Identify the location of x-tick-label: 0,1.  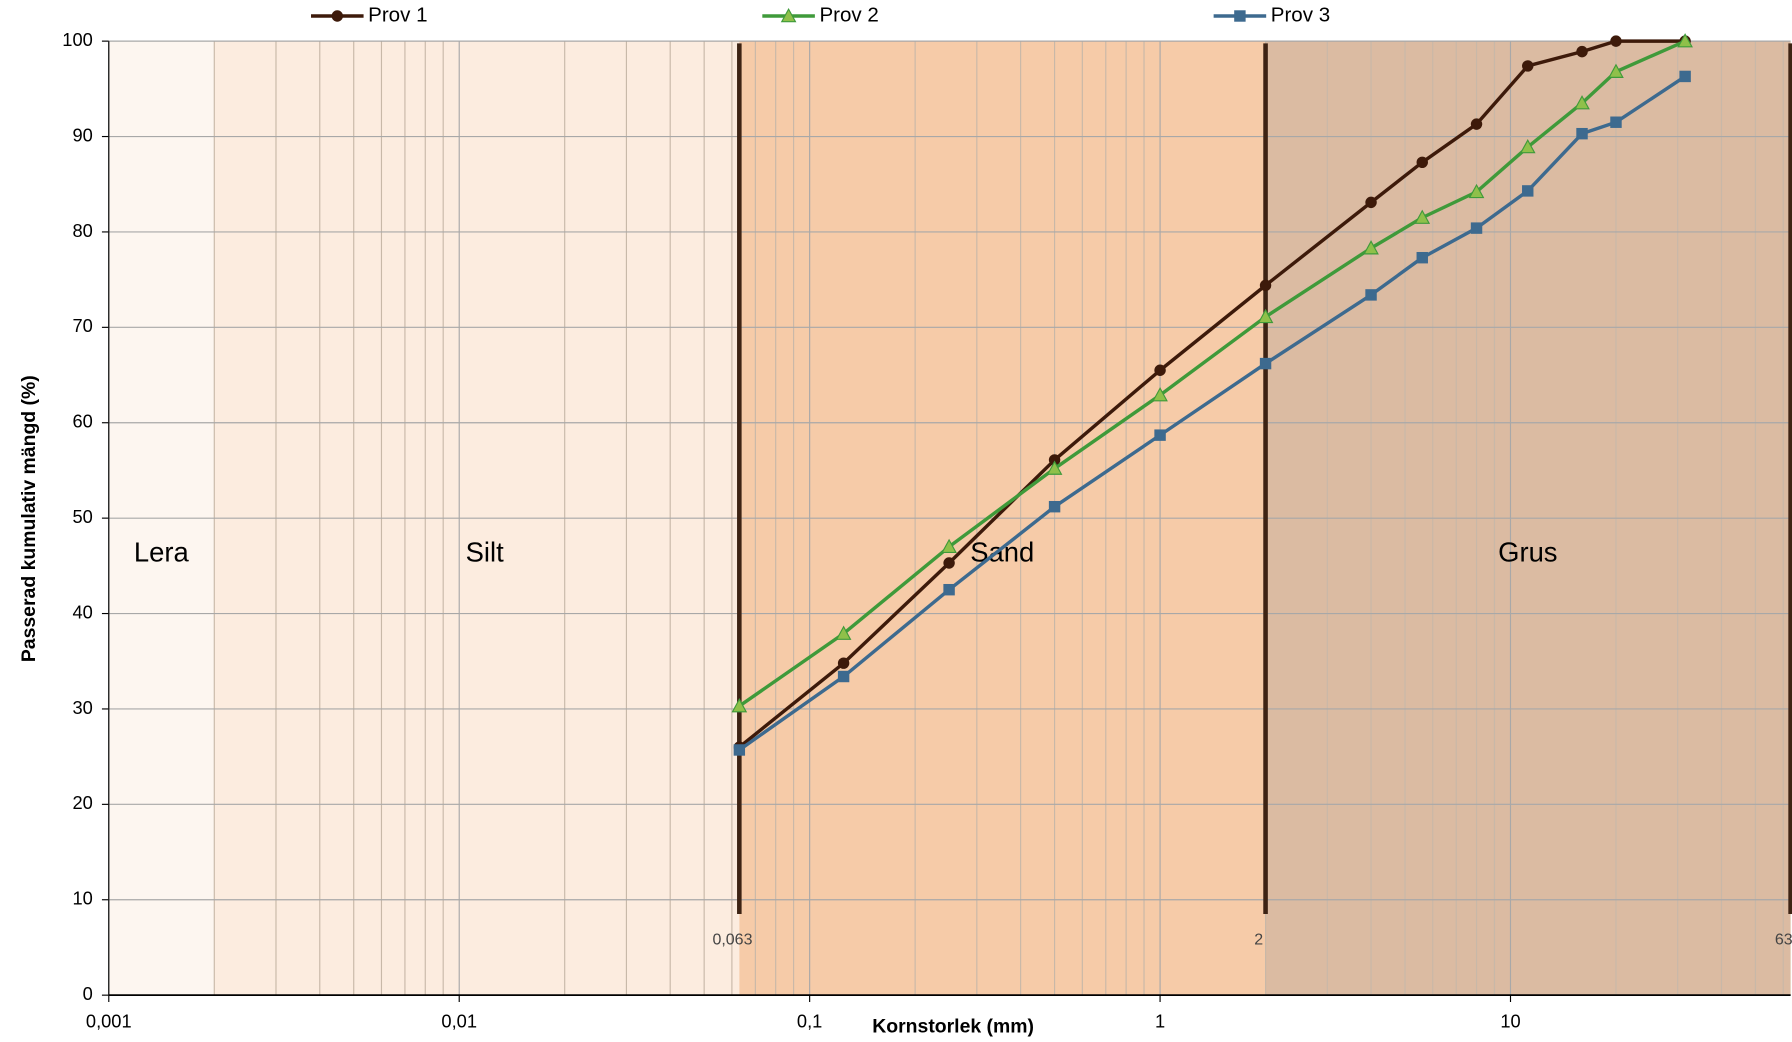
(809, 1020).